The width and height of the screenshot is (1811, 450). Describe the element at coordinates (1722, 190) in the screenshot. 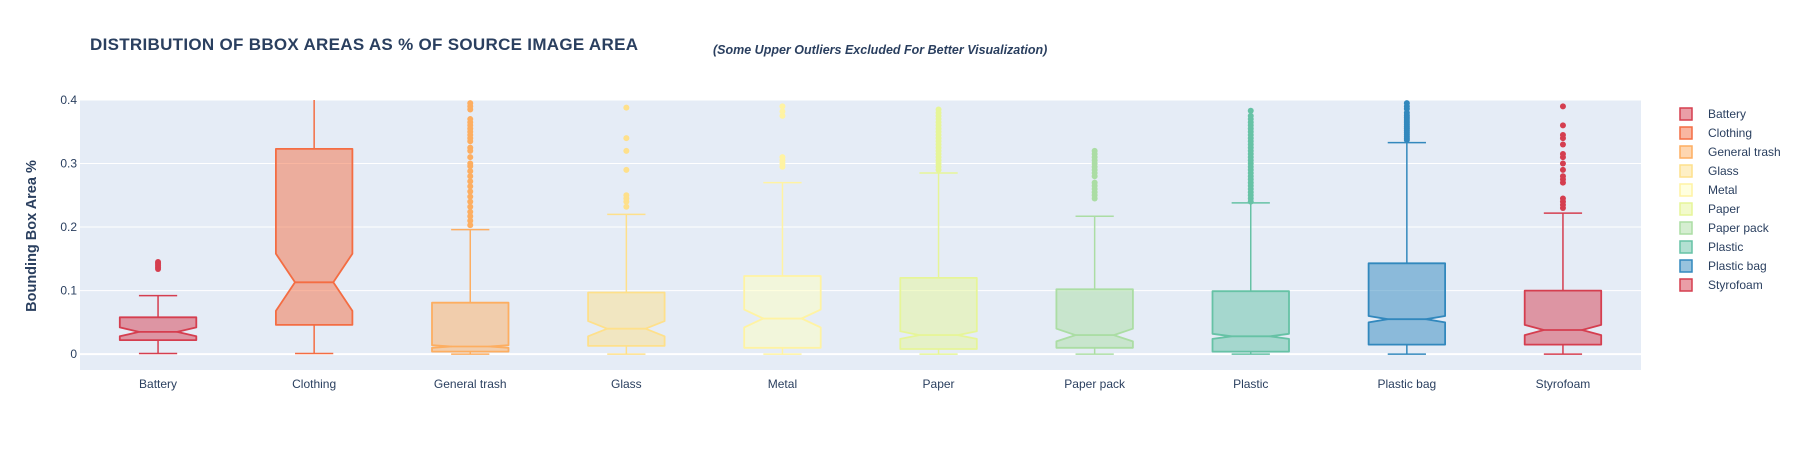

I see `legend-label: Metal` at that location.